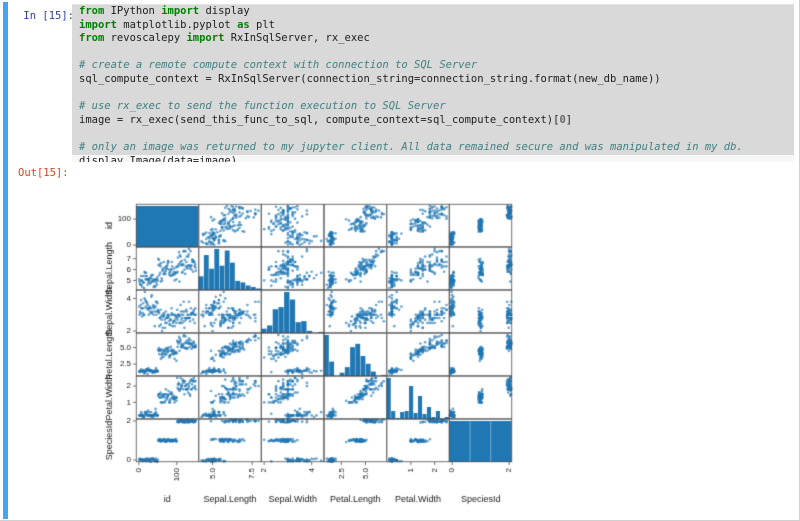 The height and width of the screenshot is (521, 800). Describe the element at coordinates (300, 38) in the screenshot. I see `code-token: RxInSqlServer, rx_exec` at that location.